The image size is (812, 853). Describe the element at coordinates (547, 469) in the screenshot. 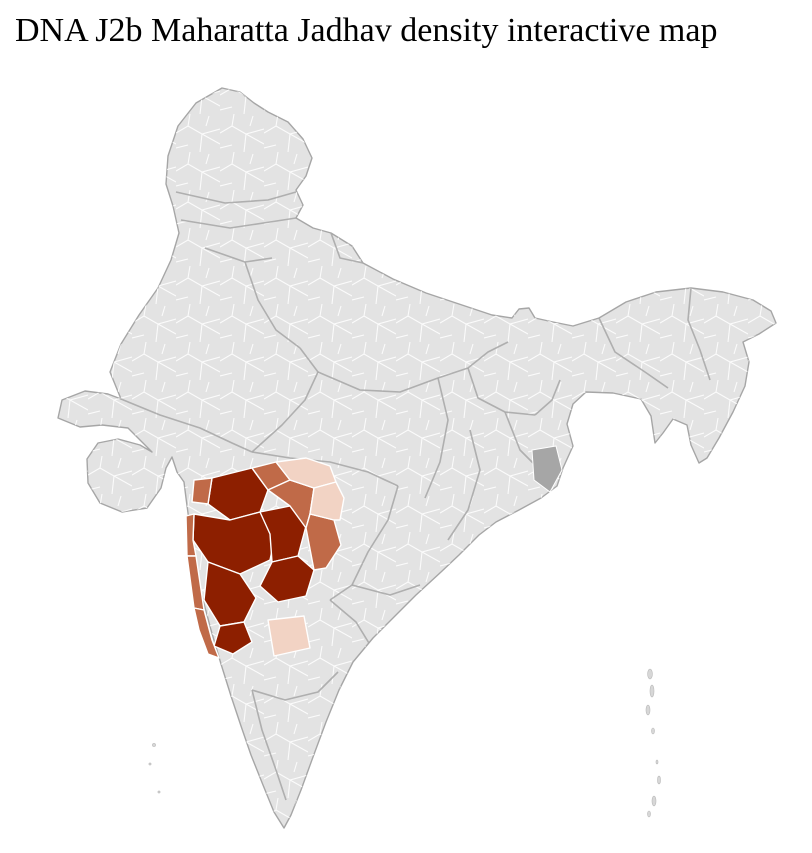

I see `district-shaded-gray` at that location.